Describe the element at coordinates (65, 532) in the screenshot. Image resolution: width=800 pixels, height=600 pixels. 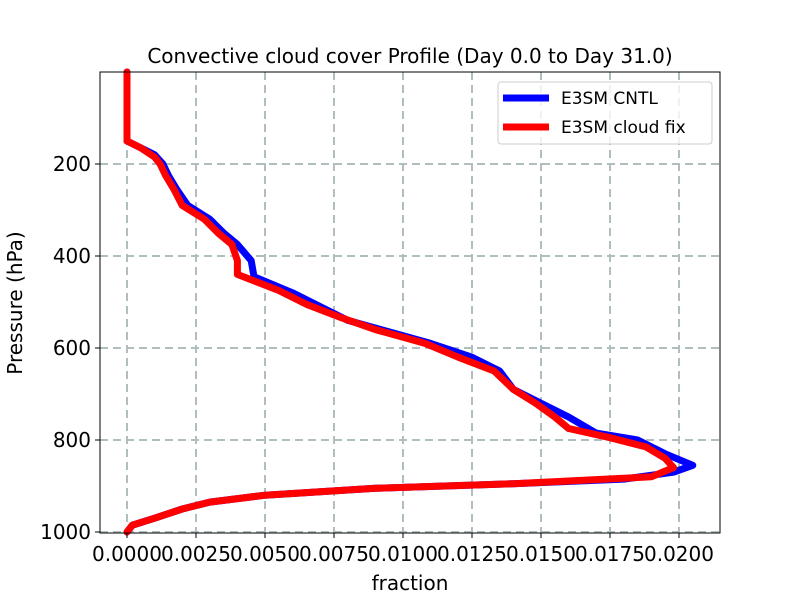
I see `y-tick-label: 1000` at that location.